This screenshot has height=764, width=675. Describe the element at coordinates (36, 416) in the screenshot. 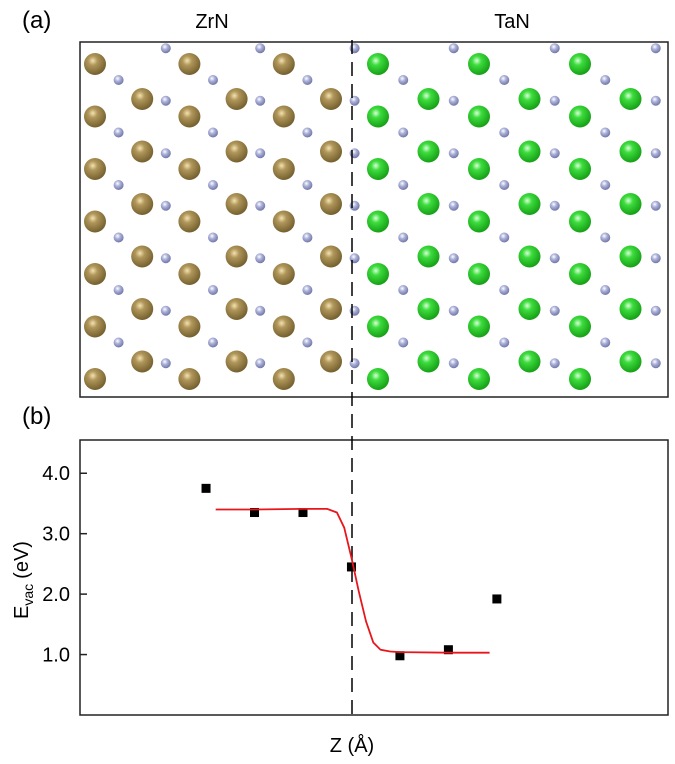

I see `panel-label: (b)` at that location.